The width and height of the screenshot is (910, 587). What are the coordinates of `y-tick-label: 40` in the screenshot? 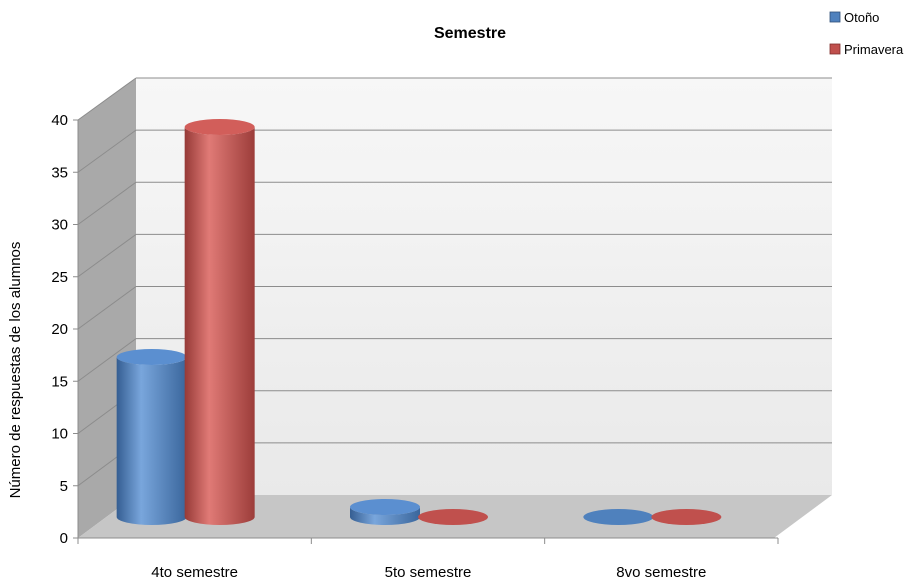 It's located at (59, 120).